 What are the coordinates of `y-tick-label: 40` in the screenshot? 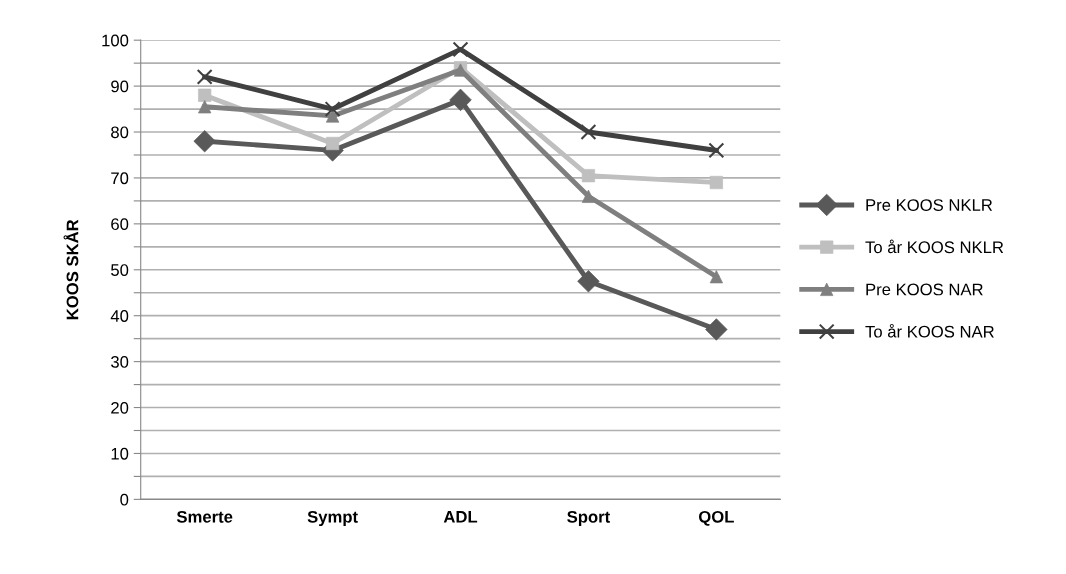 It's located at (119, 316).